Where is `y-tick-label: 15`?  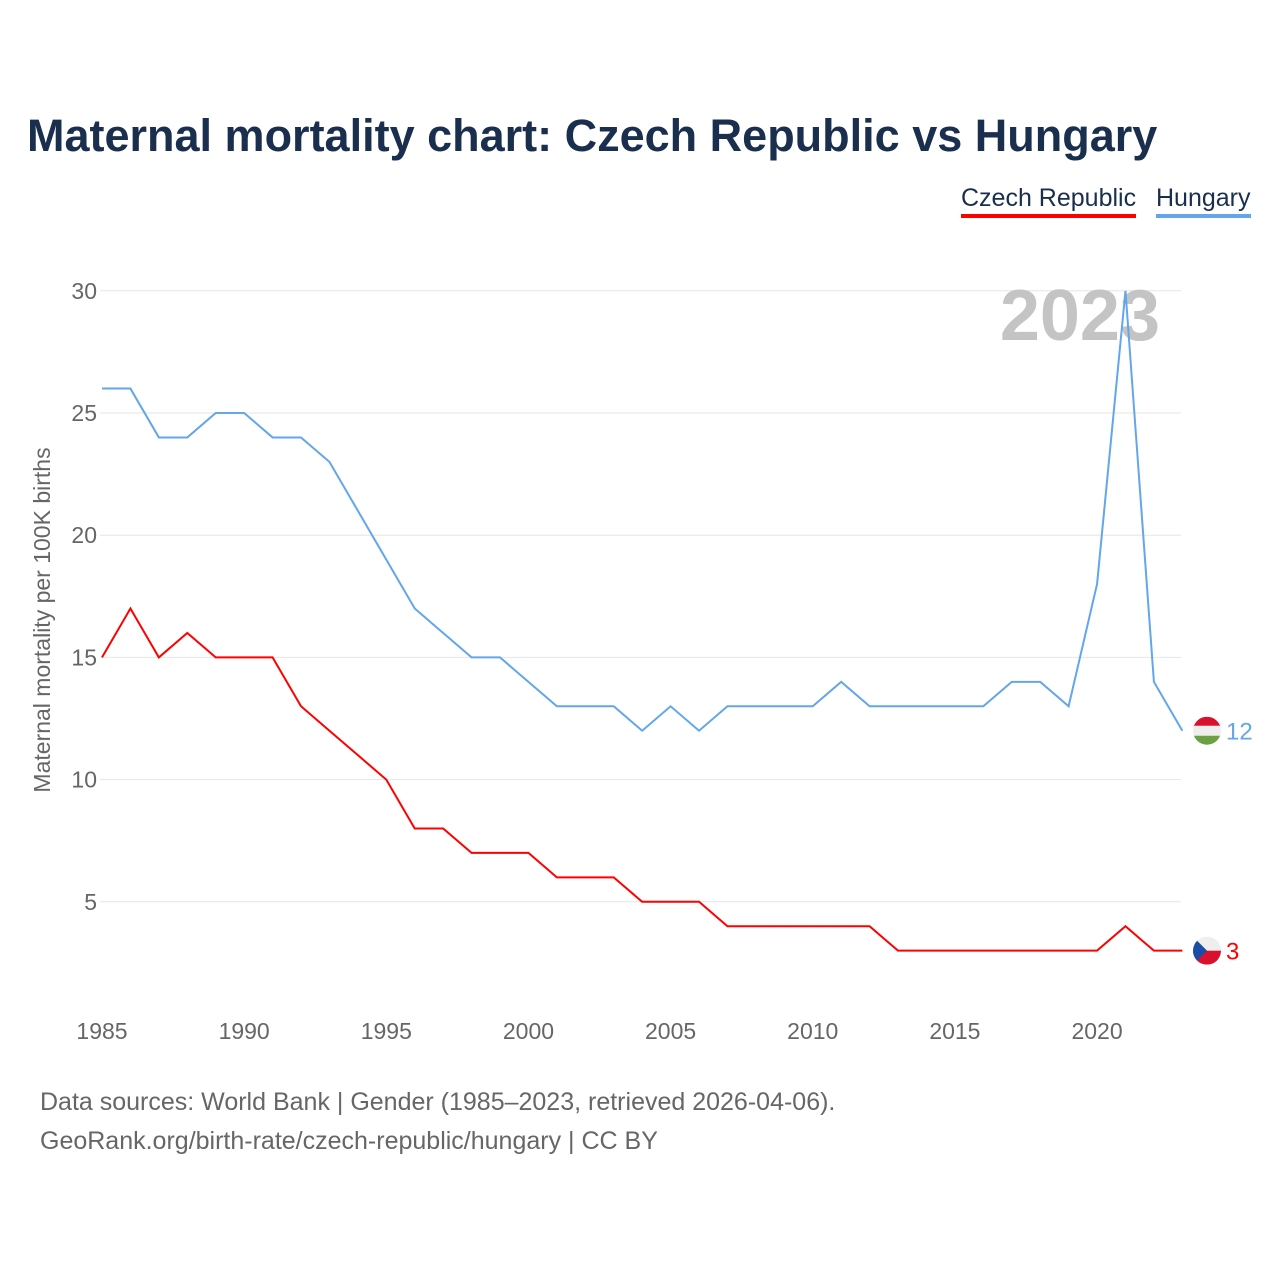 y-tick-label: 15 is located at coordinates (84, 657).